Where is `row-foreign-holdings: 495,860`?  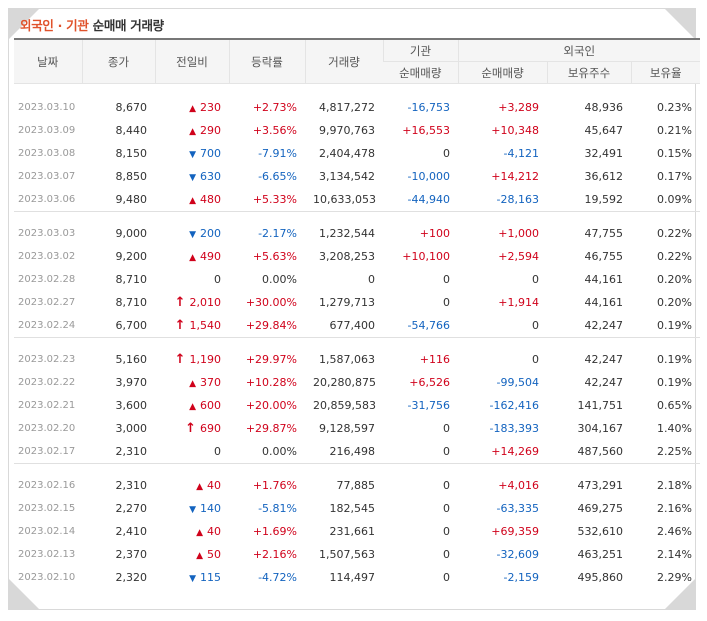
row-foreign-holdings: 495,860 is located at coordinates (600, 577).